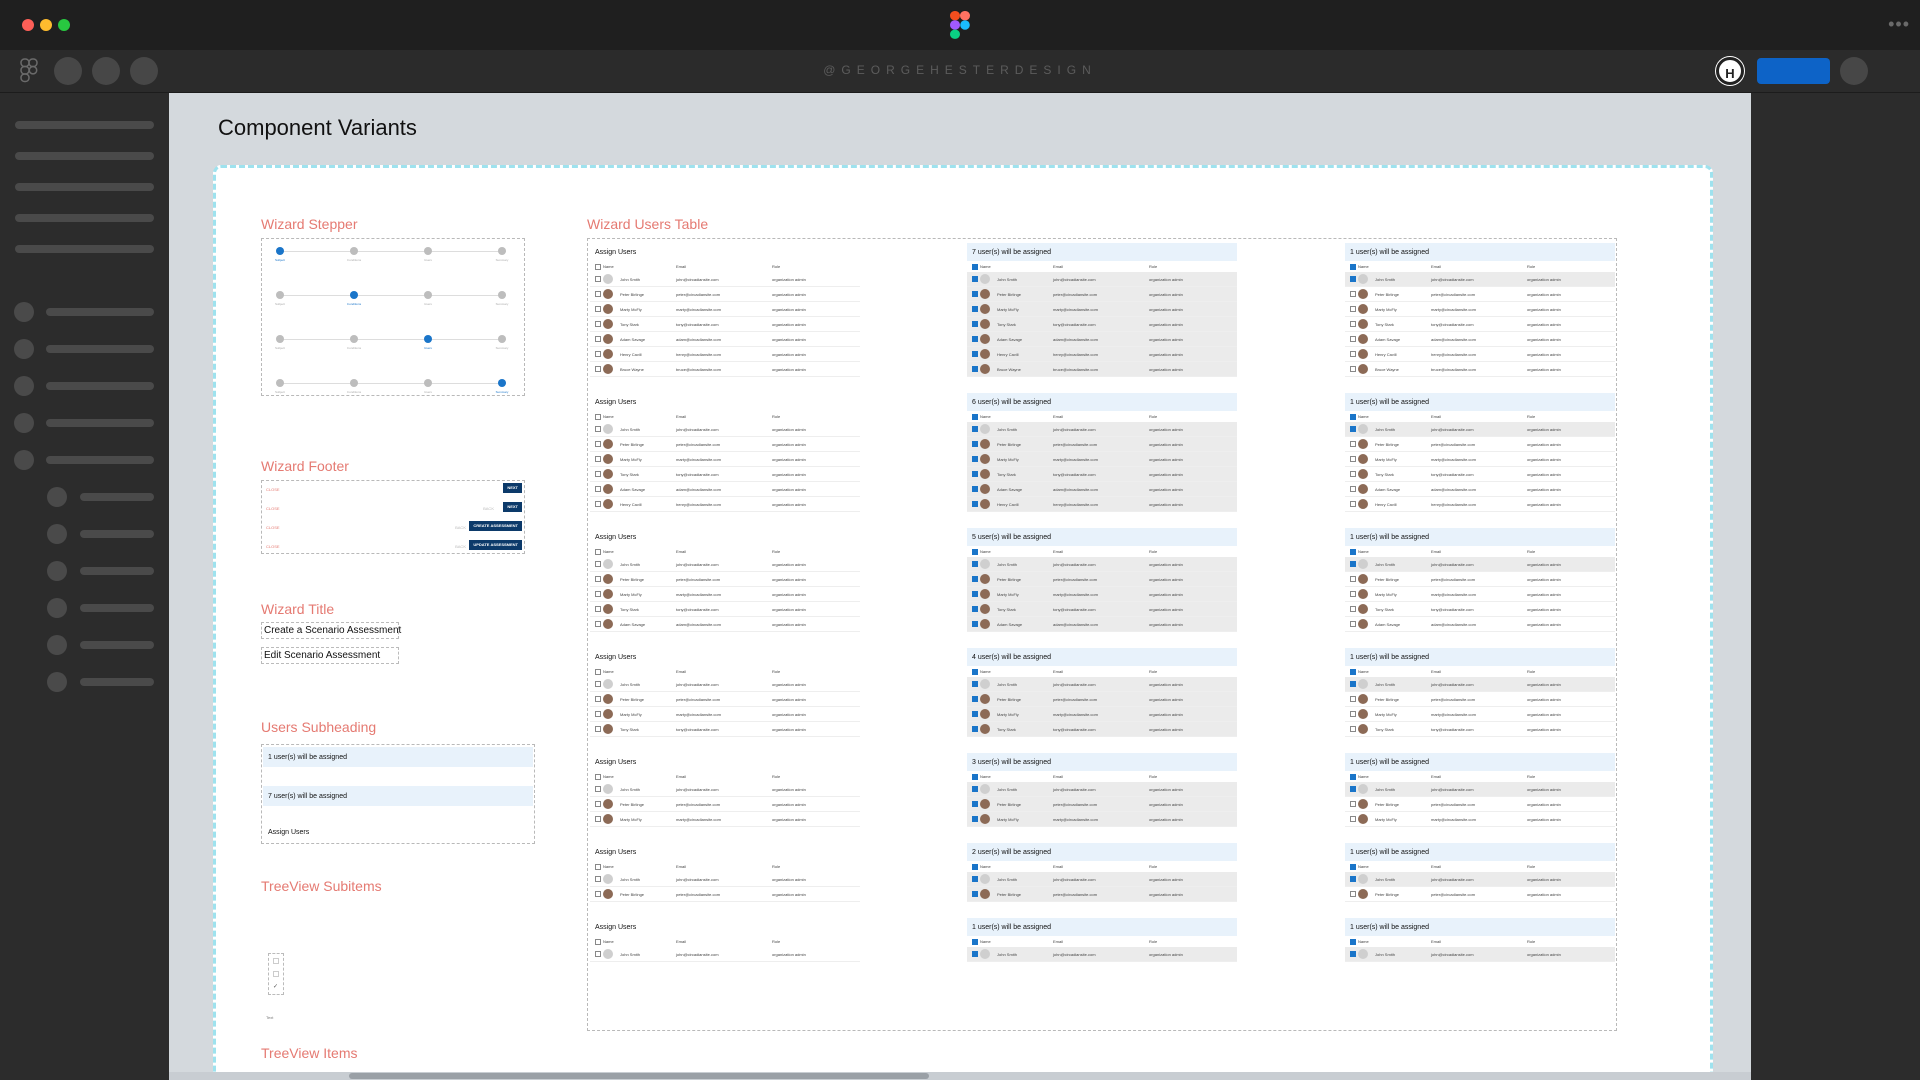 The height and width of the screenshot is (1080, 1920). What do you see at coordinates (276, 961) in the screenshot?
I see `treeview-checkbox` at bounding box center [276, 961].